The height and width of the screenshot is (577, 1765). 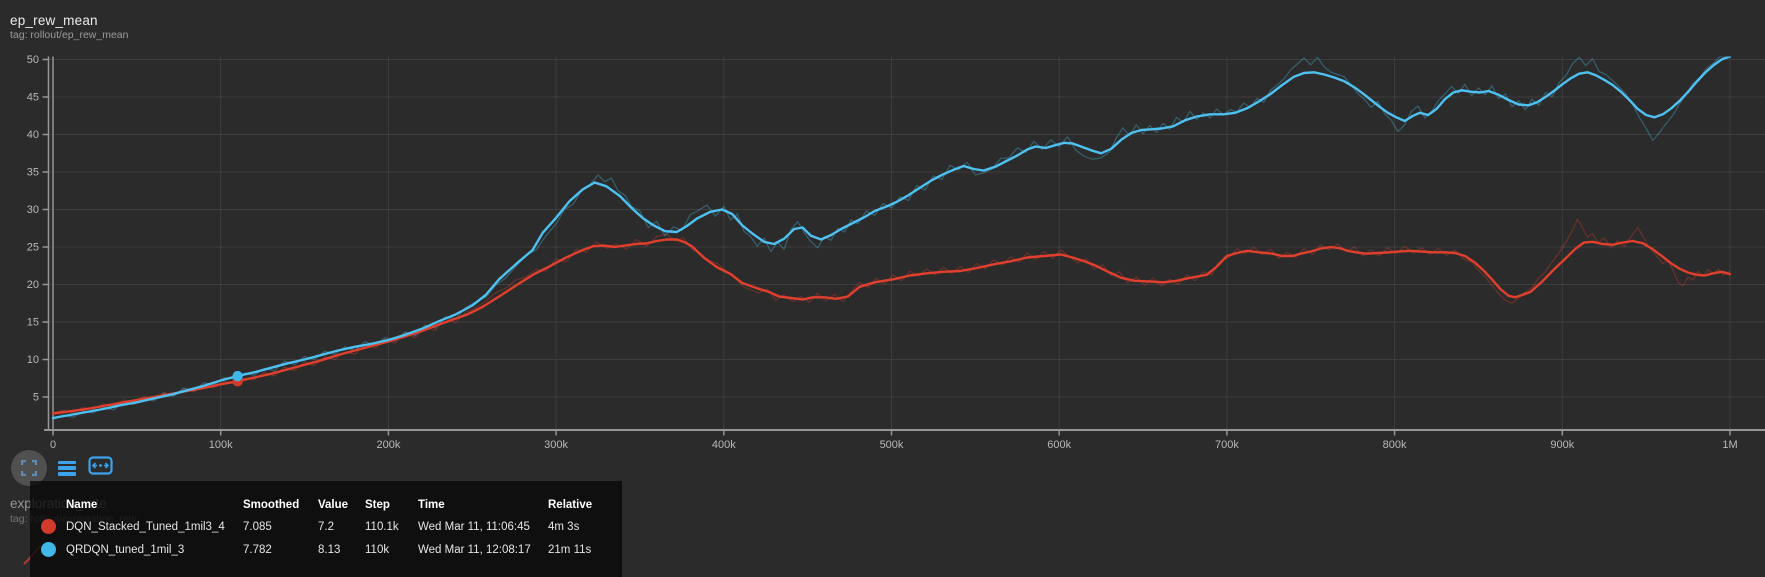 What do you see at coordinates (583, 505) in the screenshot?
I see `tooltip-header-relative: Relative` at bounding box center [583, 505].